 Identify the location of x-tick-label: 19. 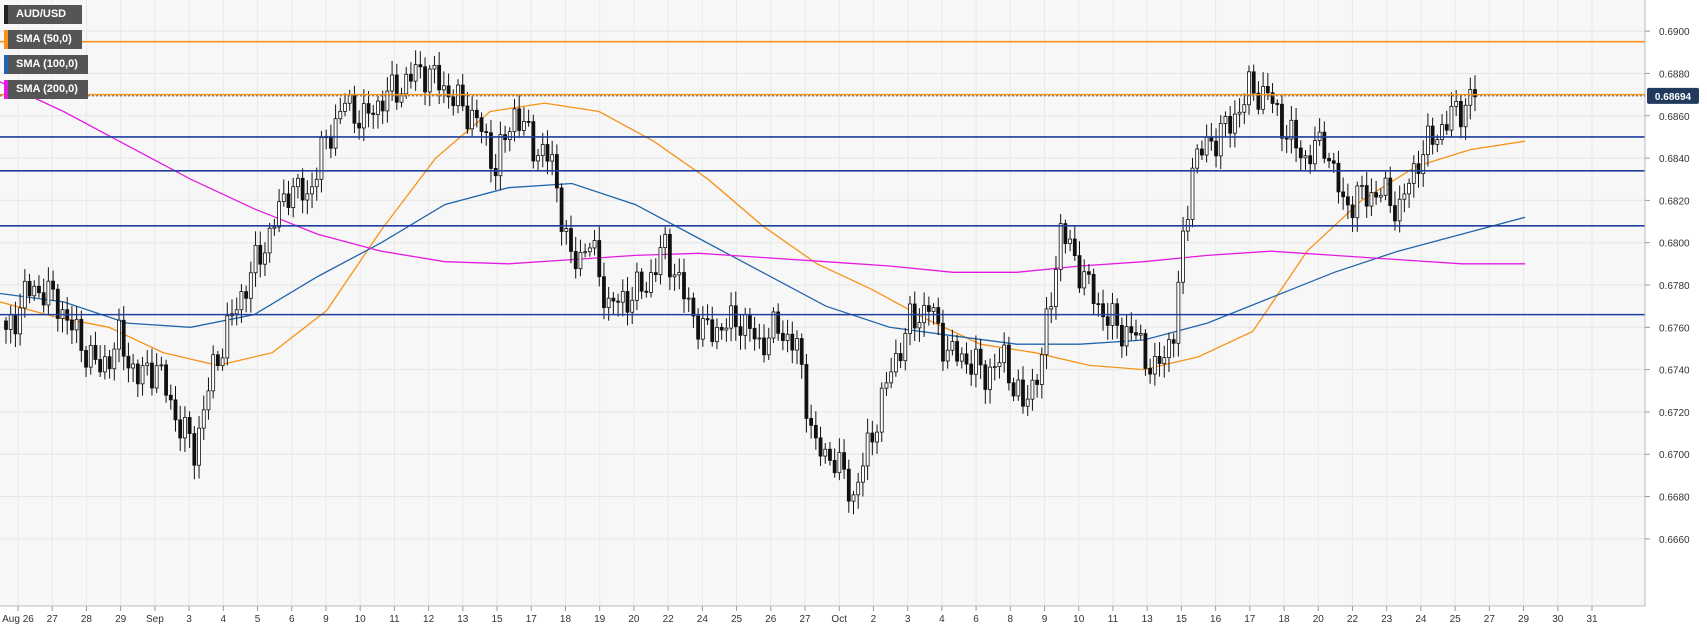
(600, 619).